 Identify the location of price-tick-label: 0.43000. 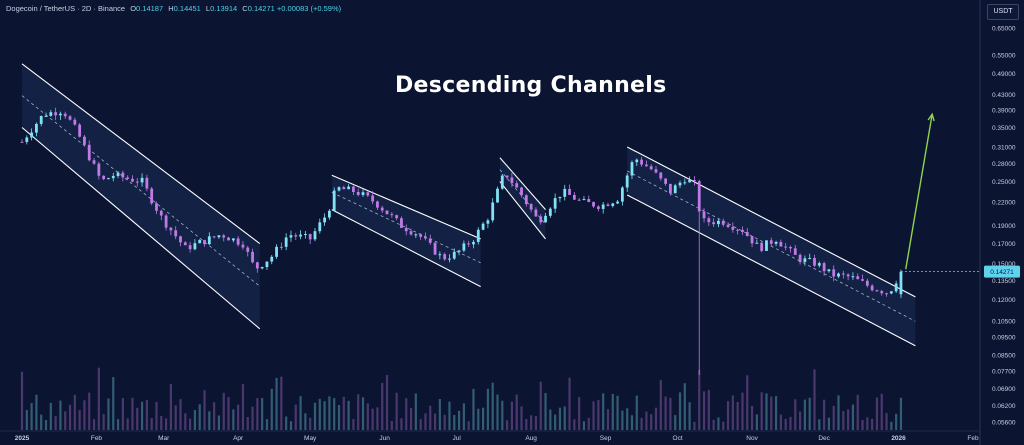
(1004, 95).